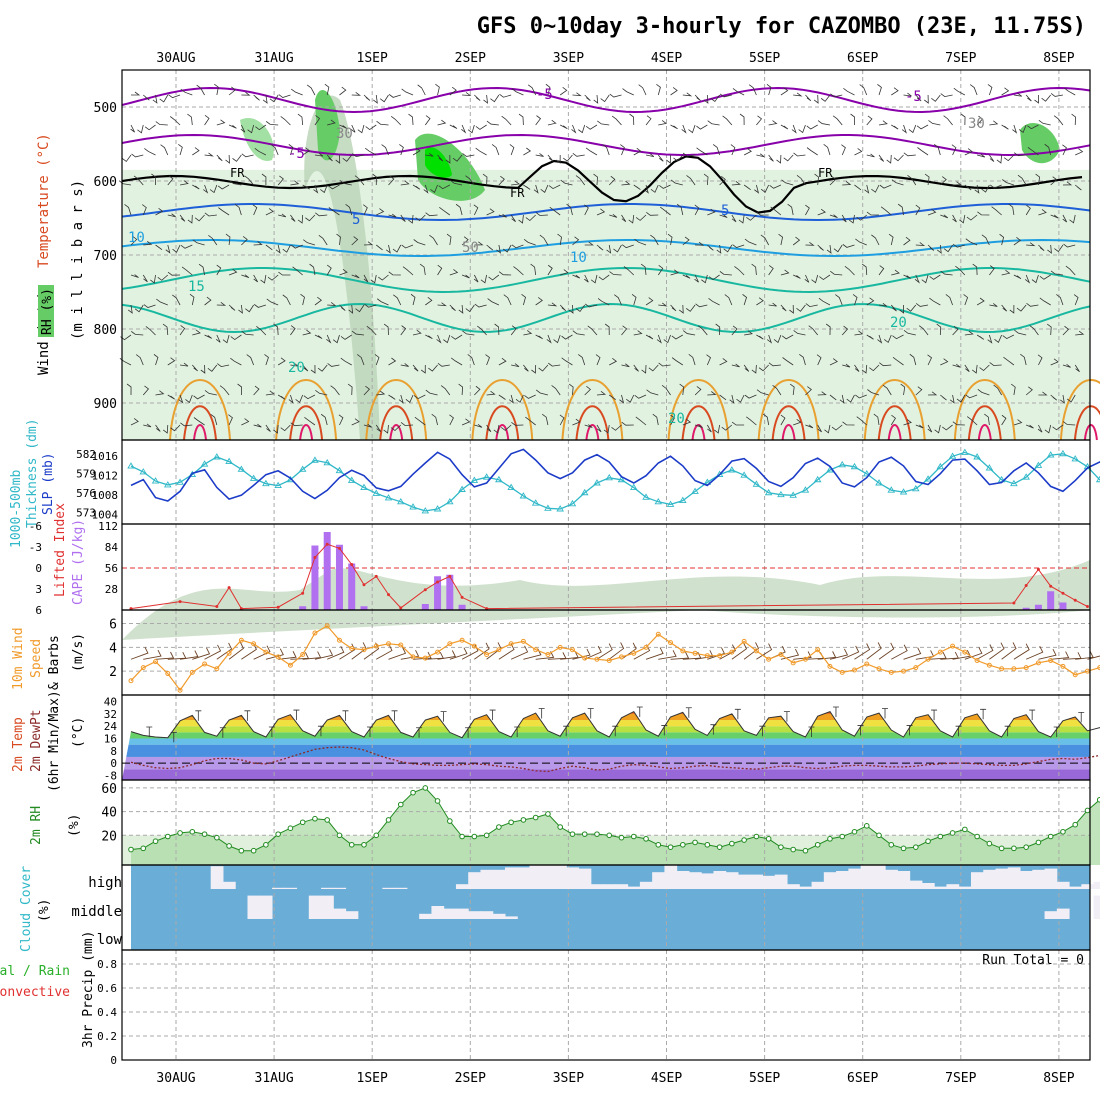  Describe the element at coordinates (296, 154) in the screenshot. I see `contour-label: -5` at that location.